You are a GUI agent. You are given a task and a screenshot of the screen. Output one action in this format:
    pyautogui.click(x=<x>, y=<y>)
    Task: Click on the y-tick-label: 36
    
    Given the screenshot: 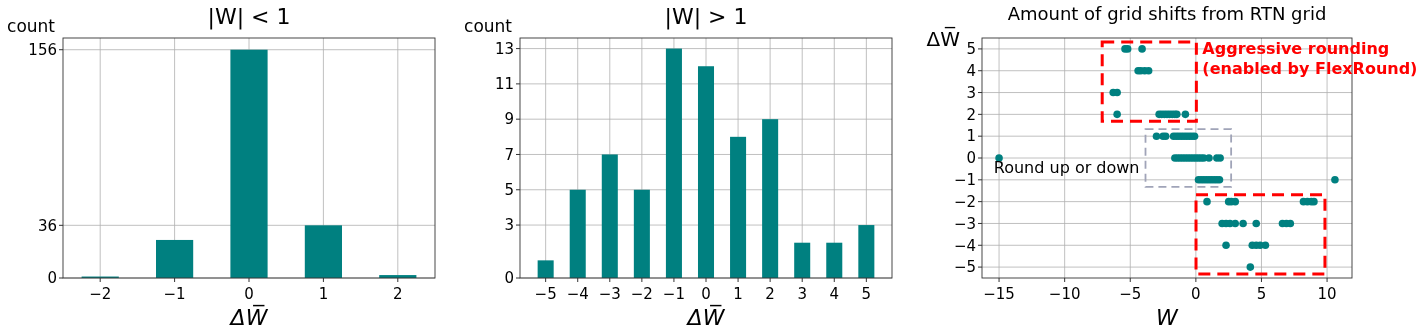 What is the action you would take?
    pyautogui.click(x=47, y=225)
    